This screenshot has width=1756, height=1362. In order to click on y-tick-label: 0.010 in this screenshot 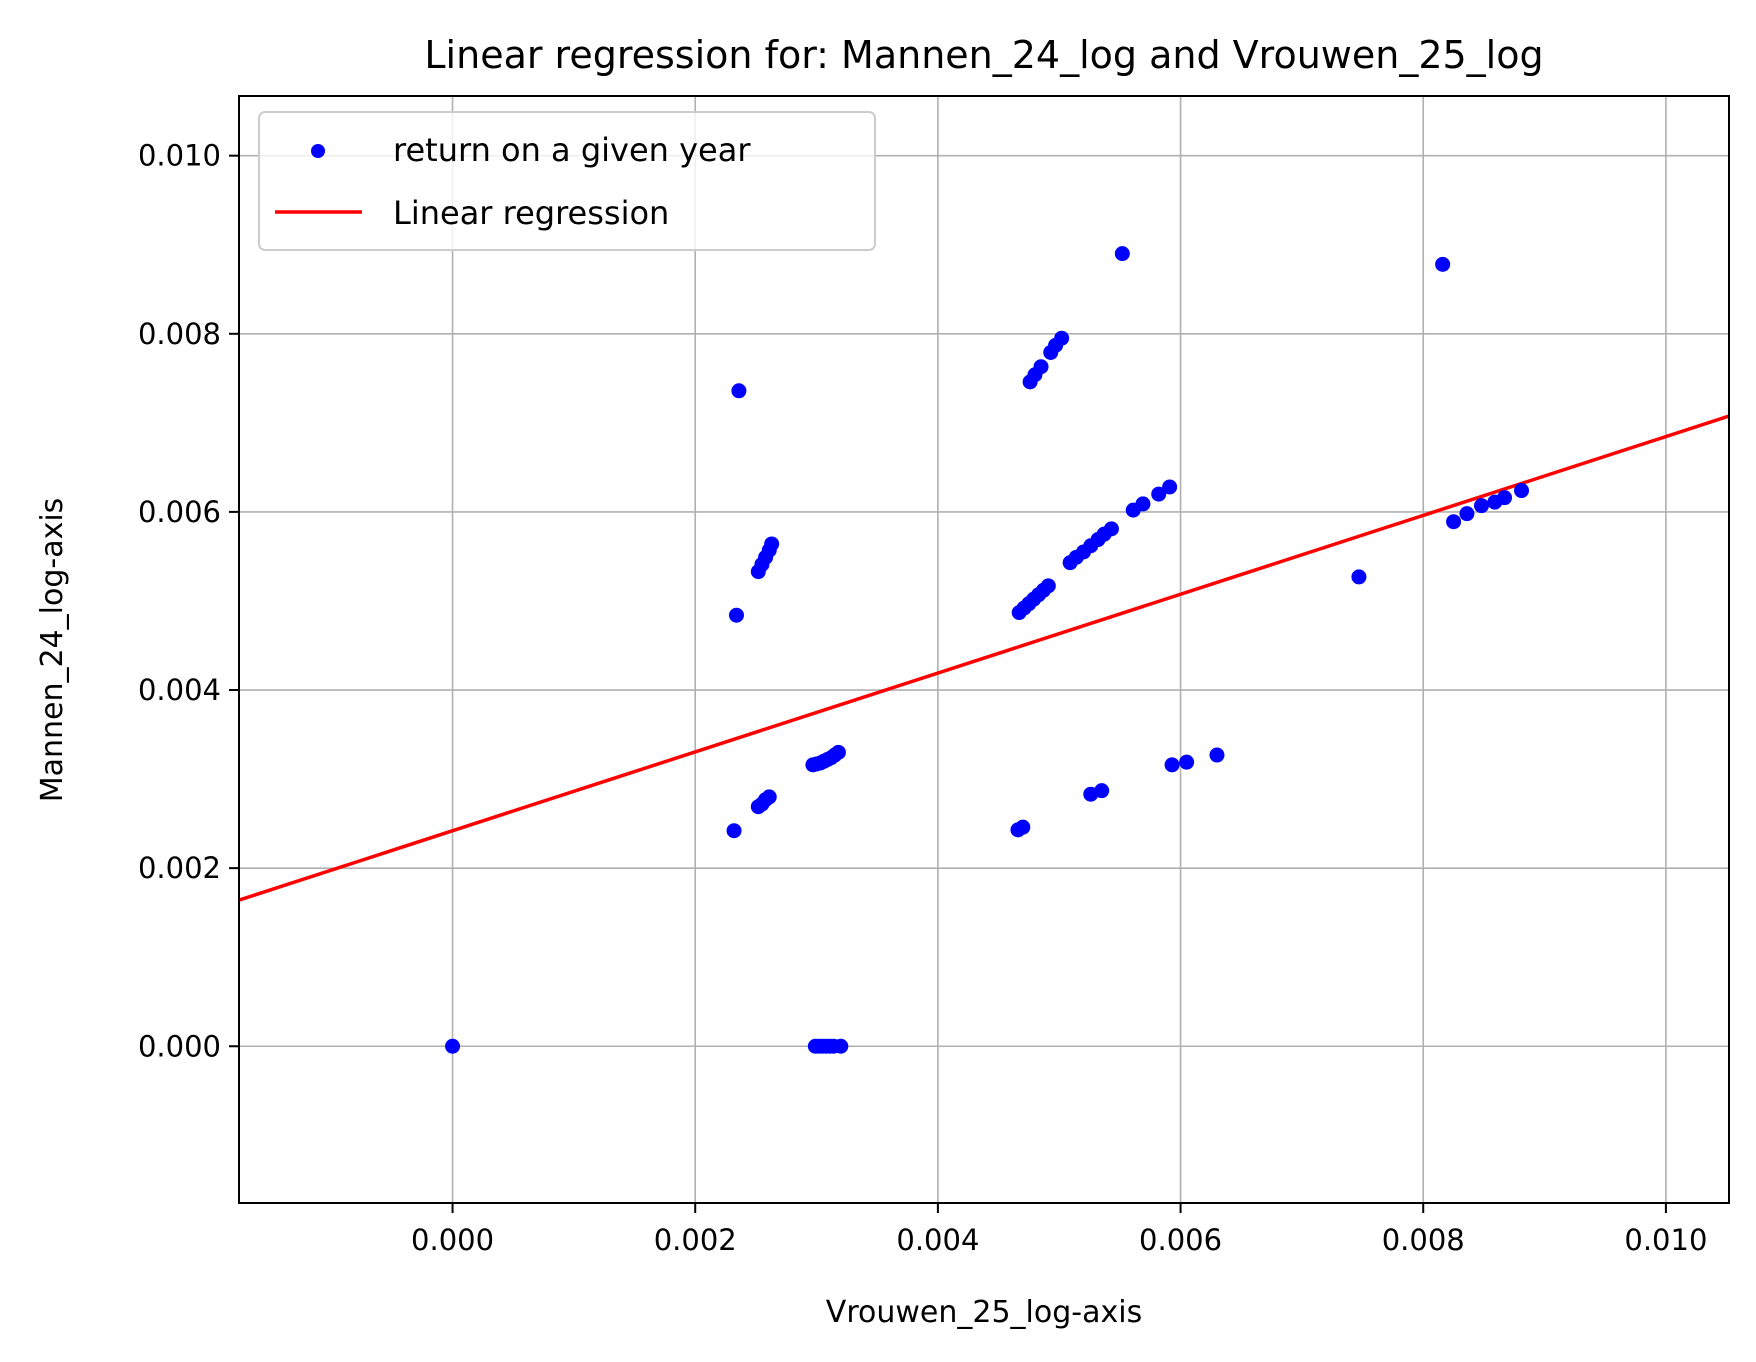, I will do `click(179, 156)`.